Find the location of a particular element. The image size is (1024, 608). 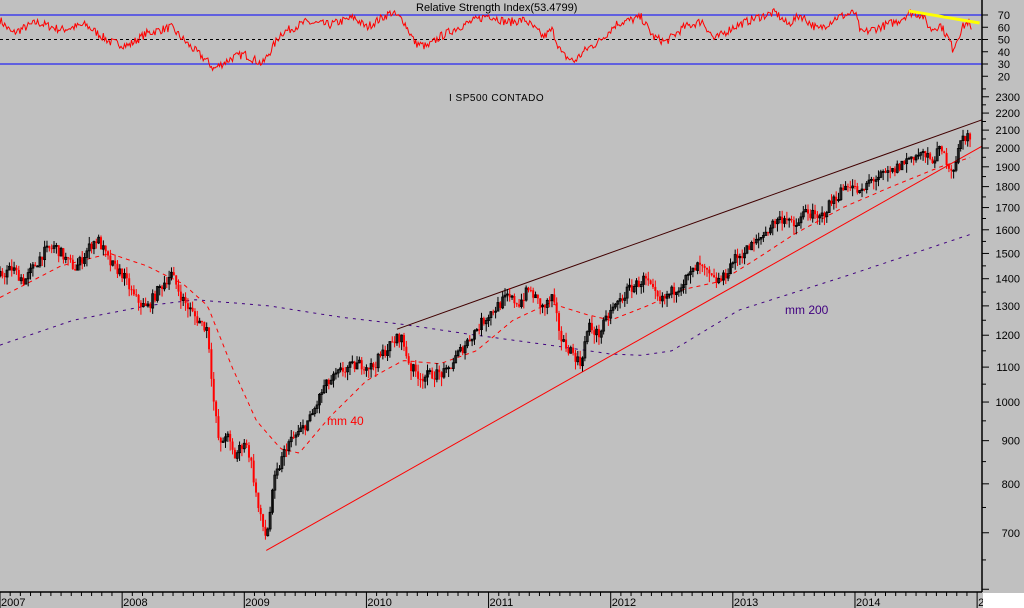

rsi-title: Relative Strength Index(53.4799) is located at coordinates (496, 8).